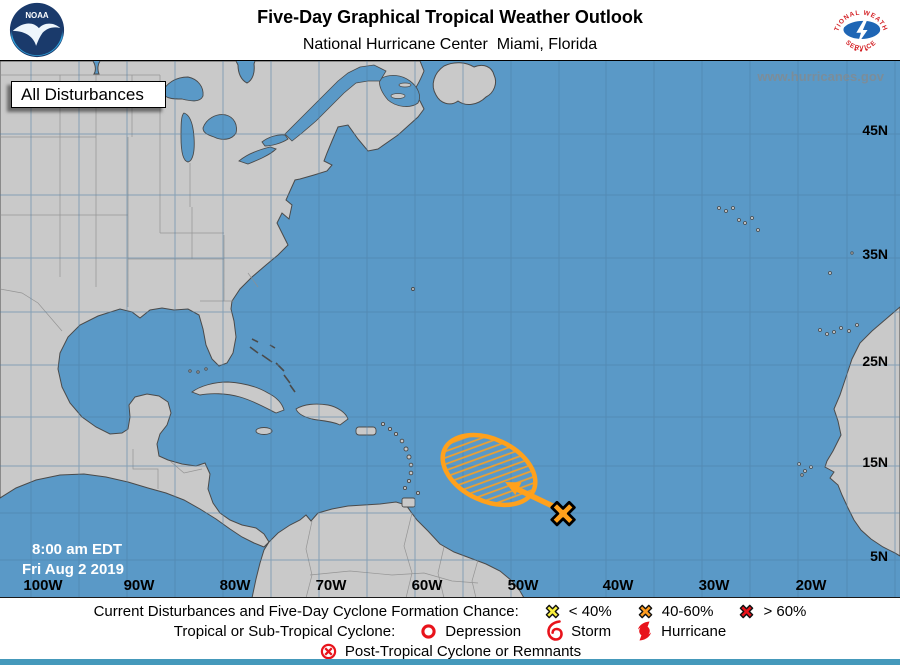 The image size is (900, 665). Describe the element at coordinates (483, 631) in the screenshot. I see `legend-item-label: Depression` at that location.